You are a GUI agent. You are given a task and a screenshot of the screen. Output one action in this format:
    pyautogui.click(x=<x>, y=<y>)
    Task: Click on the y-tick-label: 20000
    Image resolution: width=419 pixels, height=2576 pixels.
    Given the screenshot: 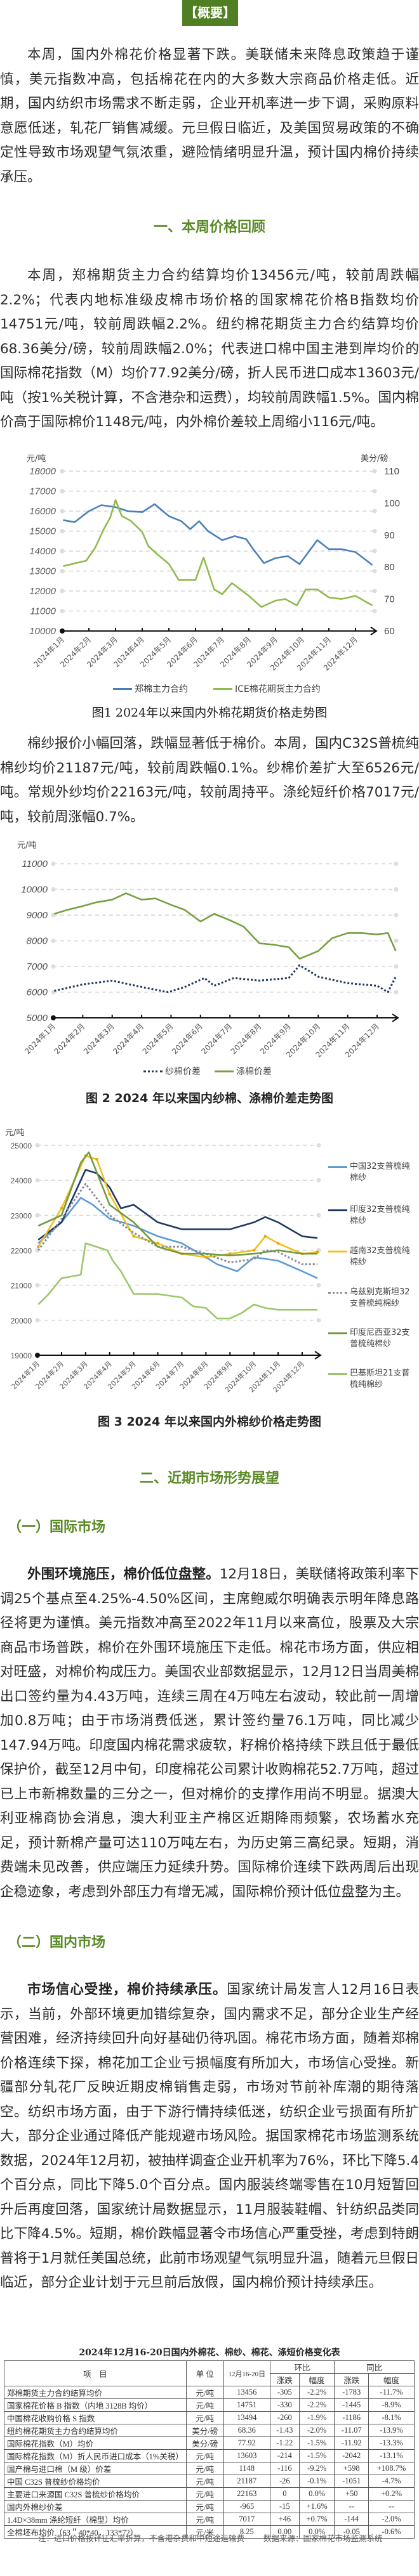 What is the action you would take?
    pyautogui.click(x=22, y=1321)
    